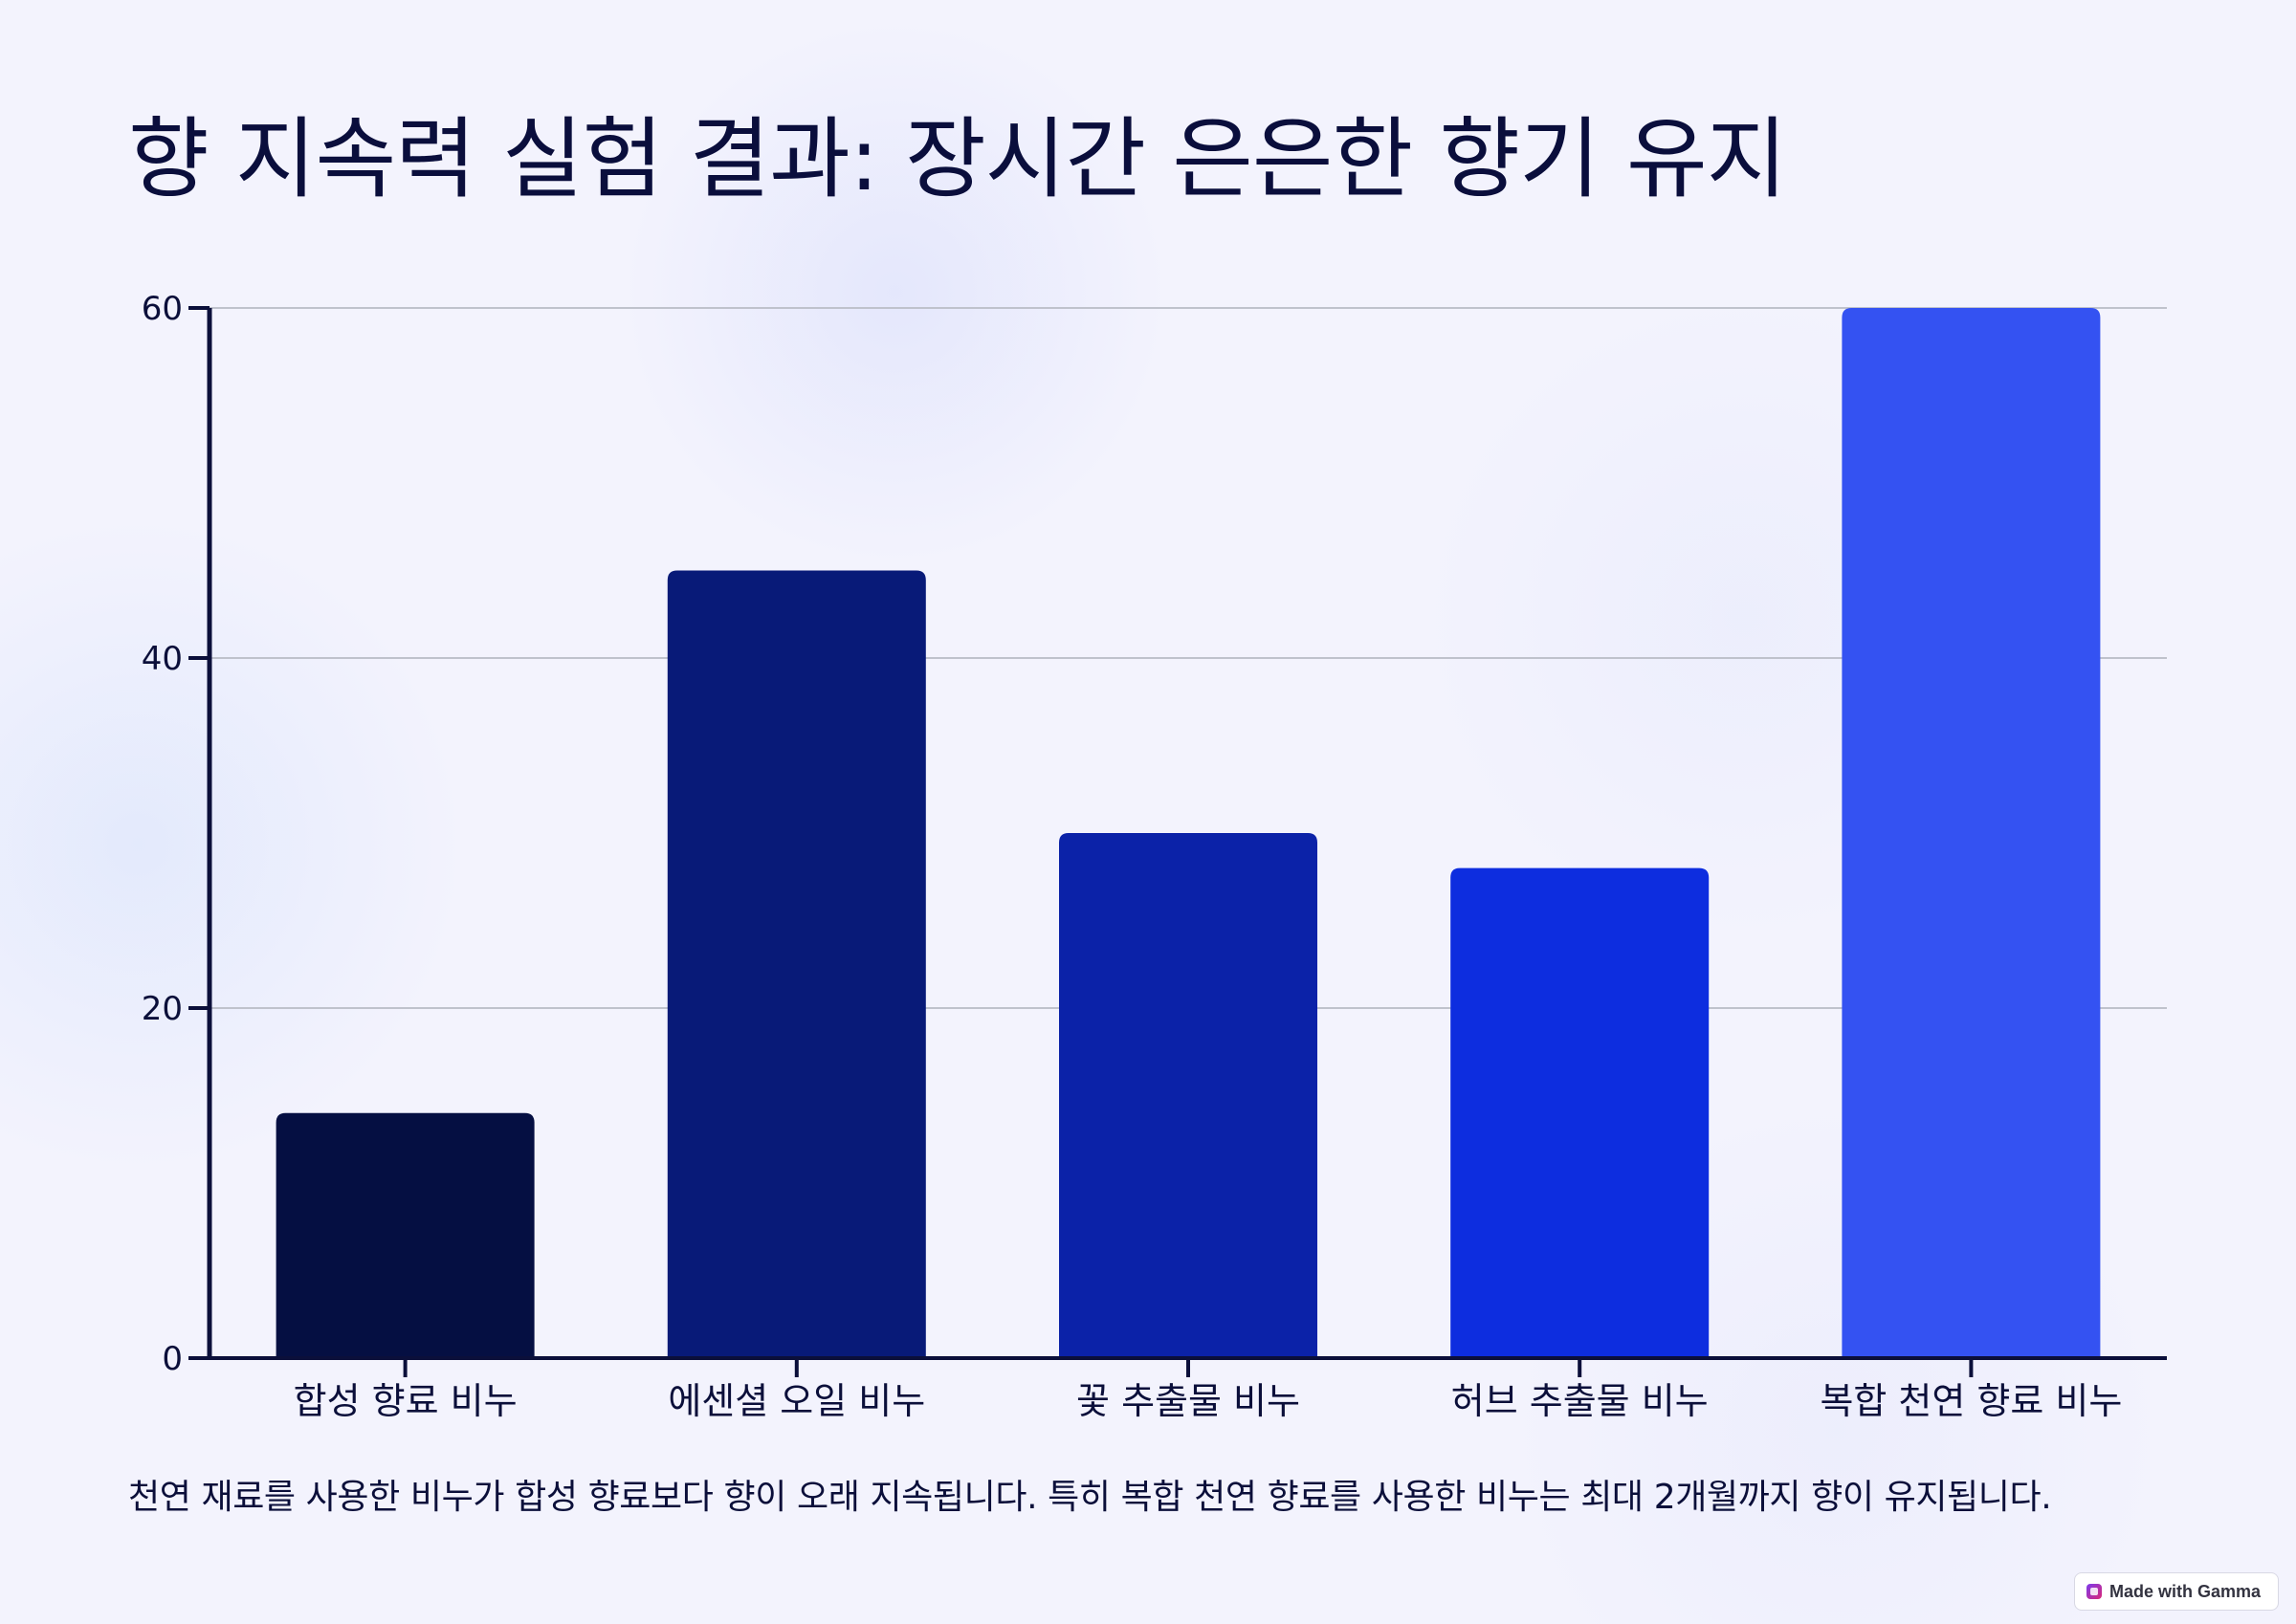 The height and width of the screenshot is (1624, 2296). Describe the element at coordinates (163, 309) in the screenshot. I see `y-tick-label: 60` at that location.